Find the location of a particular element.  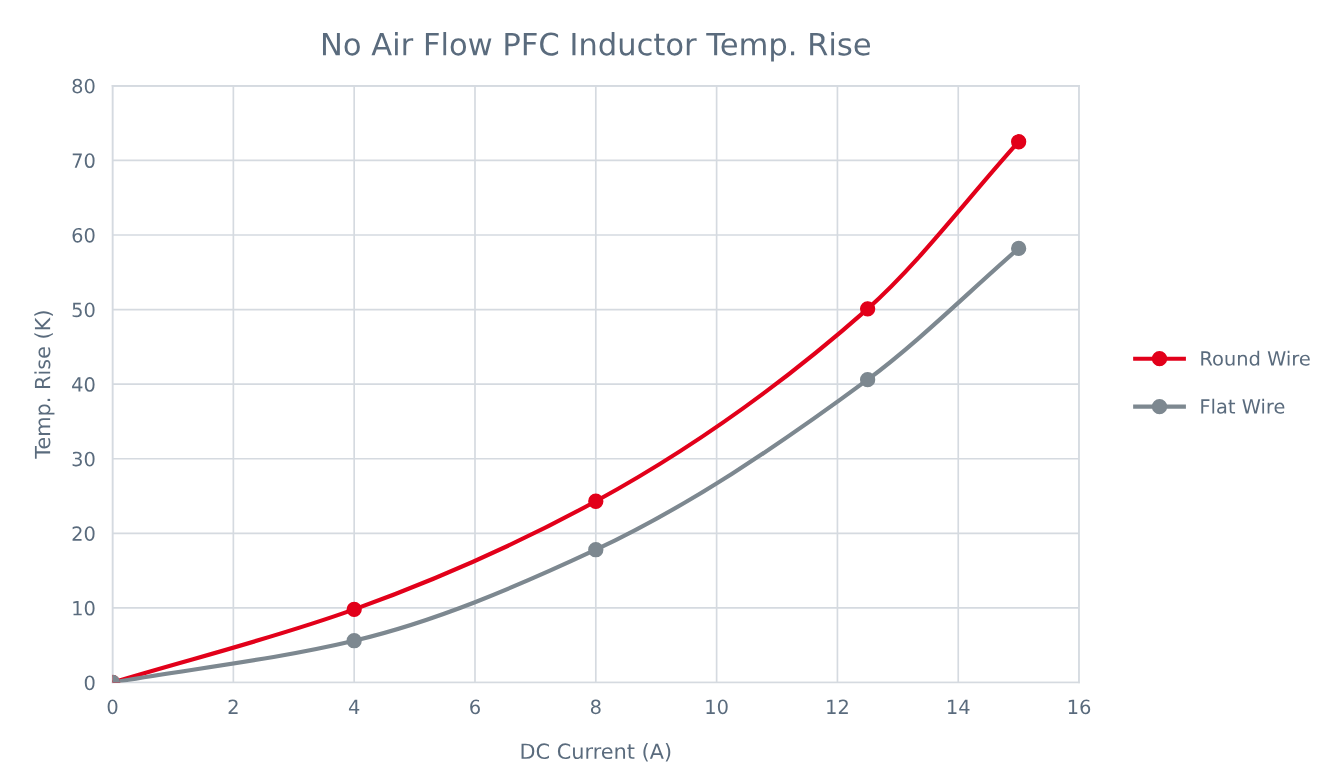

y-tick-label: 20 is located at coordinates (83, 533).